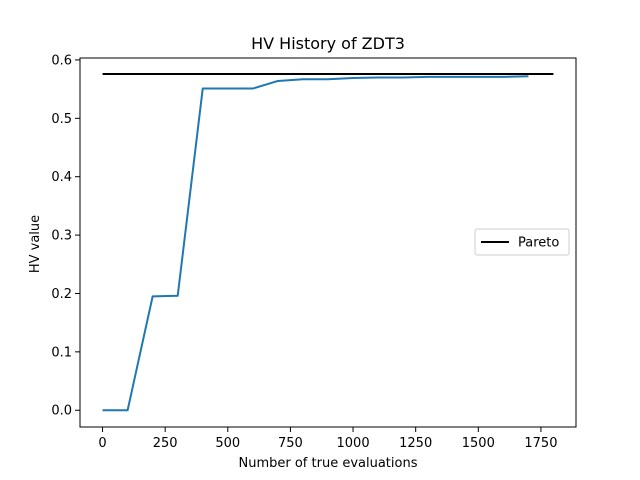  I want to click on y-axis-label: HV value, so click(35, 244).